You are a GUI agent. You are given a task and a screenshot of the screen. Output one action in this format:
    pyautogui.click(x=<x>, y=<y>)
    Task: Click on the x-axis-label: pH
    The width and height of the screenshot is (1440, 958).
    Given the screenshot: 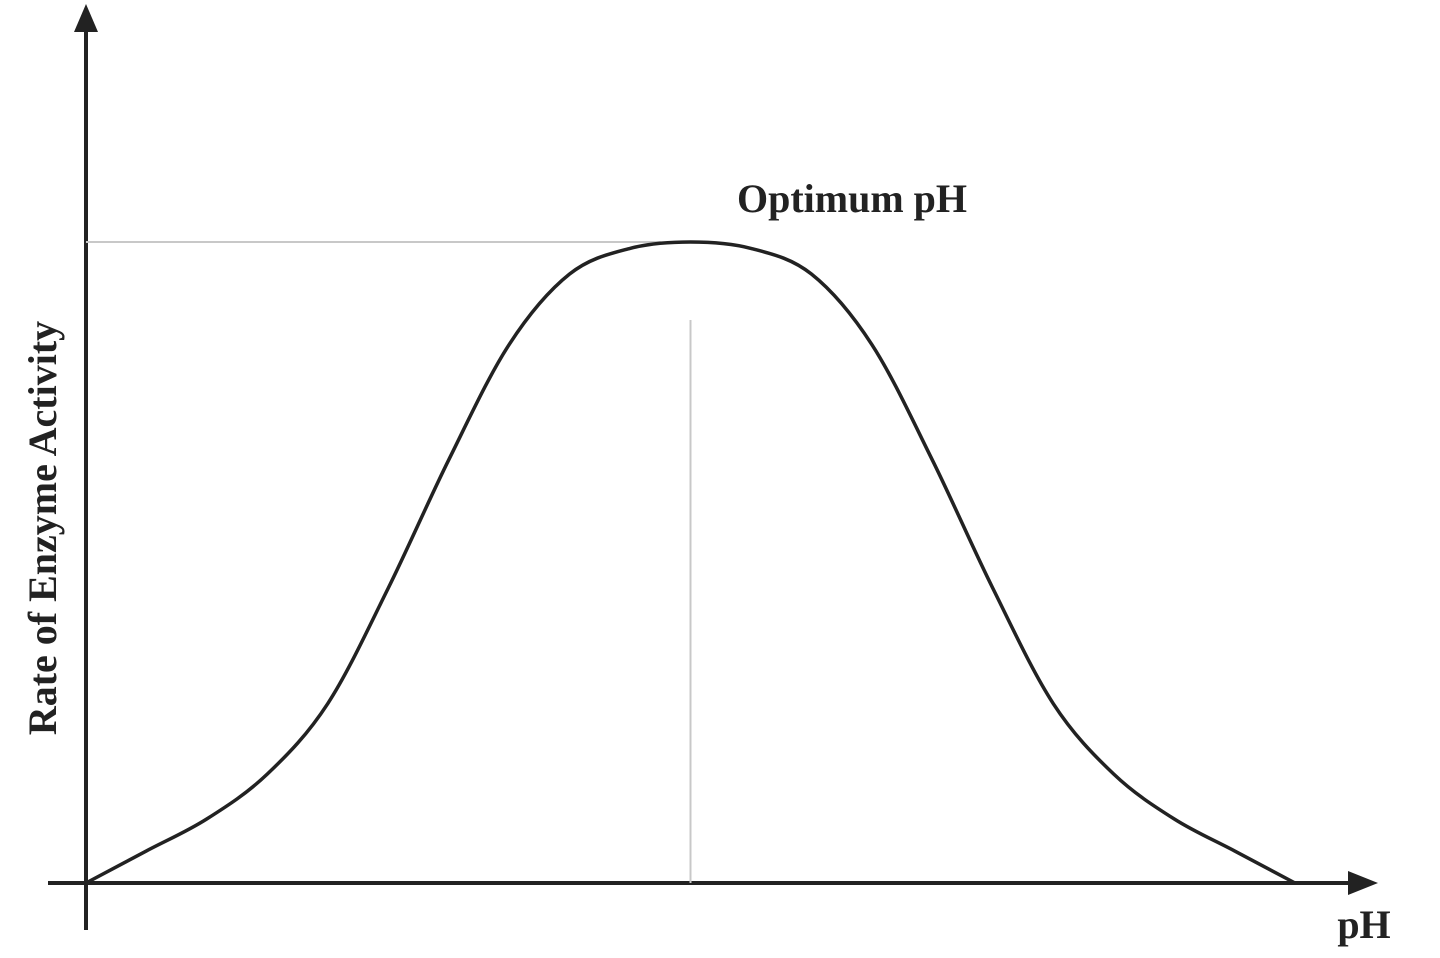 What is the action you would take?
    pyautogui.click(x=1363, y=924)
    